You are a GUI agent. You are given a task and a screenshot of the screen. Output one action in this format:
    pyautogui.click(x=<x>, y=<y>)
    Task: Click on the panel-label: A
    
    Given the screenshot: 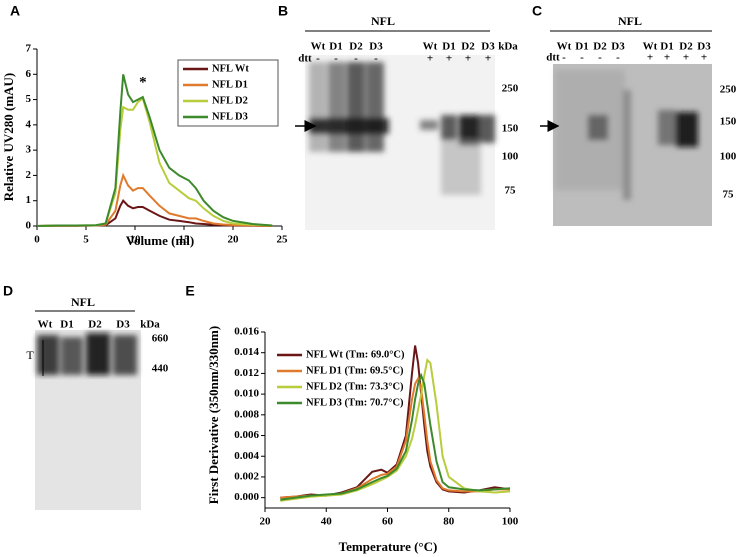 What is the action you would take?
    pyautogui.click(x=15, y=11)
    